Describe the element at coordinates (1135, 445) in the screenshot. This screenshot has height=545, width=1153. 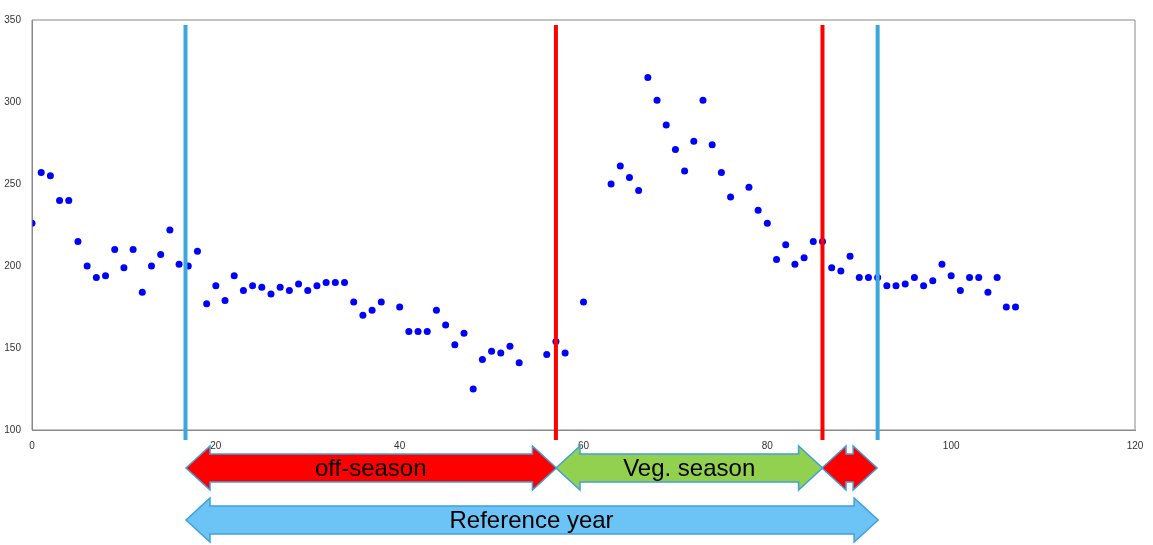
I see `x-tick-label: 120` at that location.